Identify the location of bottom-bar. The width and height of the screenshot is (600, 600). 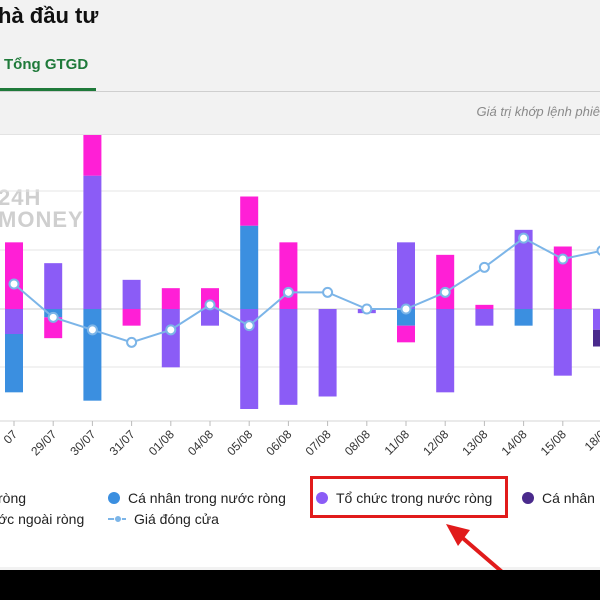
(300, 585).